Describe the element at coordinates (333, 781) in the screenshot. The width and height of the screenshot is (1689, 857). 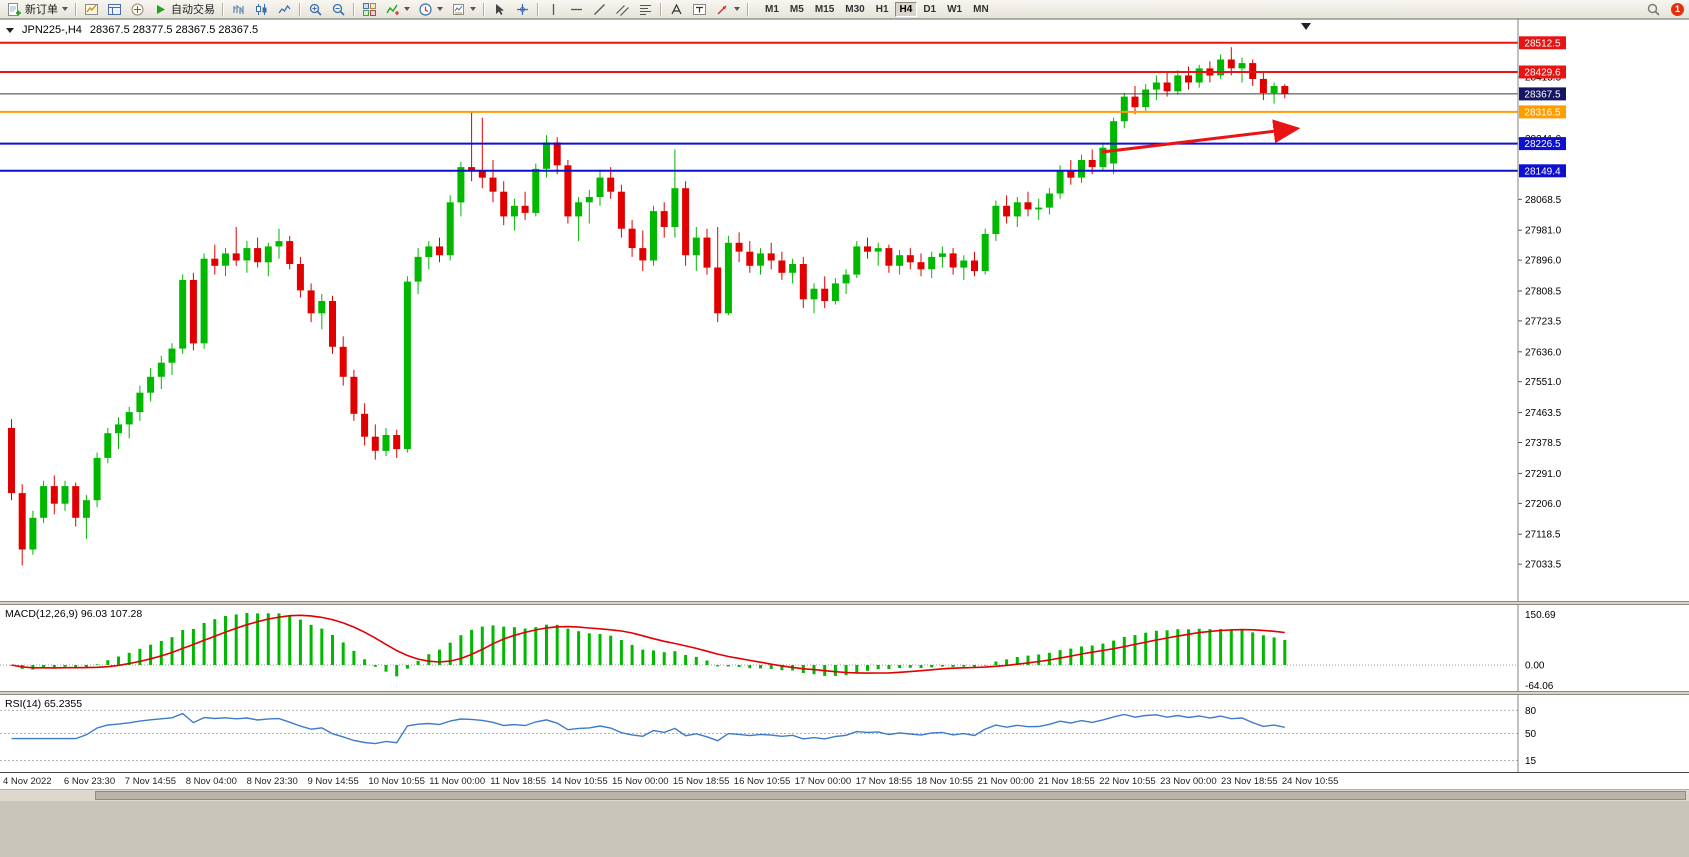
I see `time-axis-label: 9 Nov 14:55` at that location.